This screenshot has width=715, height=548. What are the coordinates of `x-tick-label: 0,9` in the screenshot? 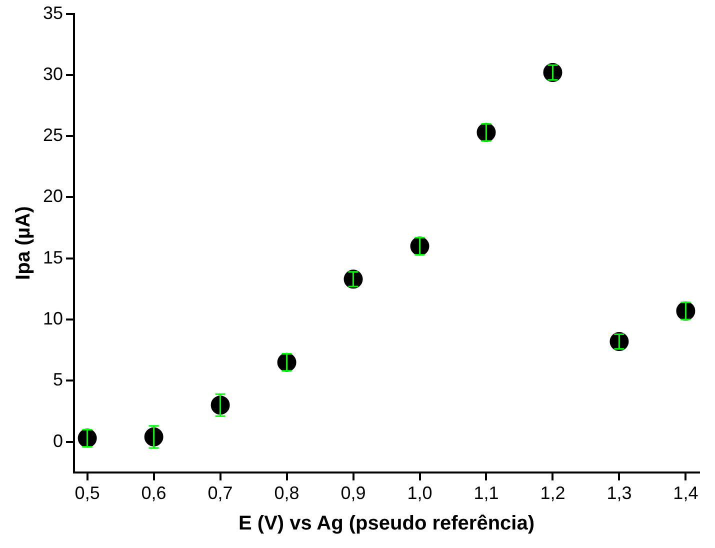 It's located at (353, 493).